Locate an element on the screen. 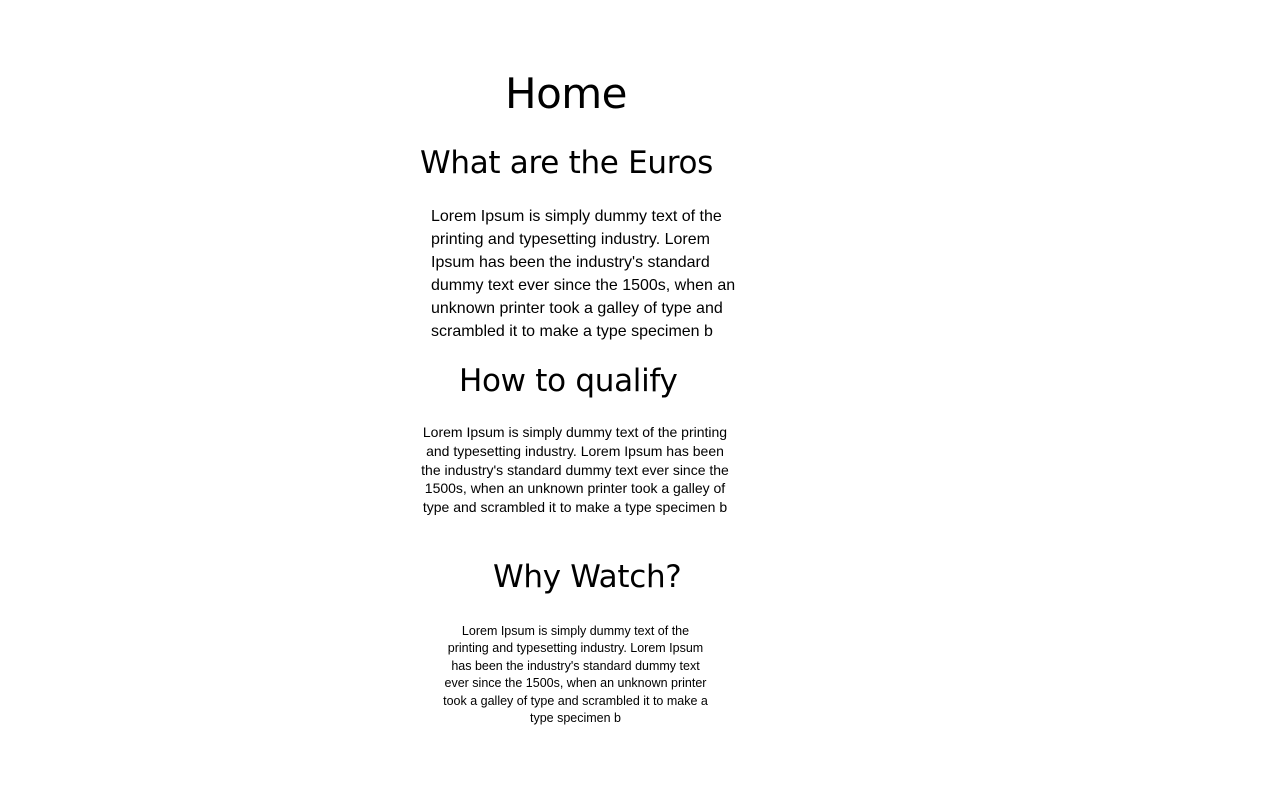 The height and width of the screenshot is (800, 1280). page-title: Home is located at coordinates (566, 93).